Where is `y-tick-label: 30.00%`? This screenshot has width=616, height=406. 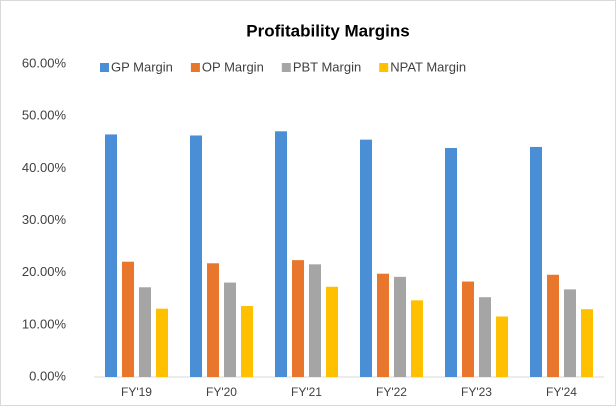
y-tick-label: 30.00% is located at coordinates (44, 219).